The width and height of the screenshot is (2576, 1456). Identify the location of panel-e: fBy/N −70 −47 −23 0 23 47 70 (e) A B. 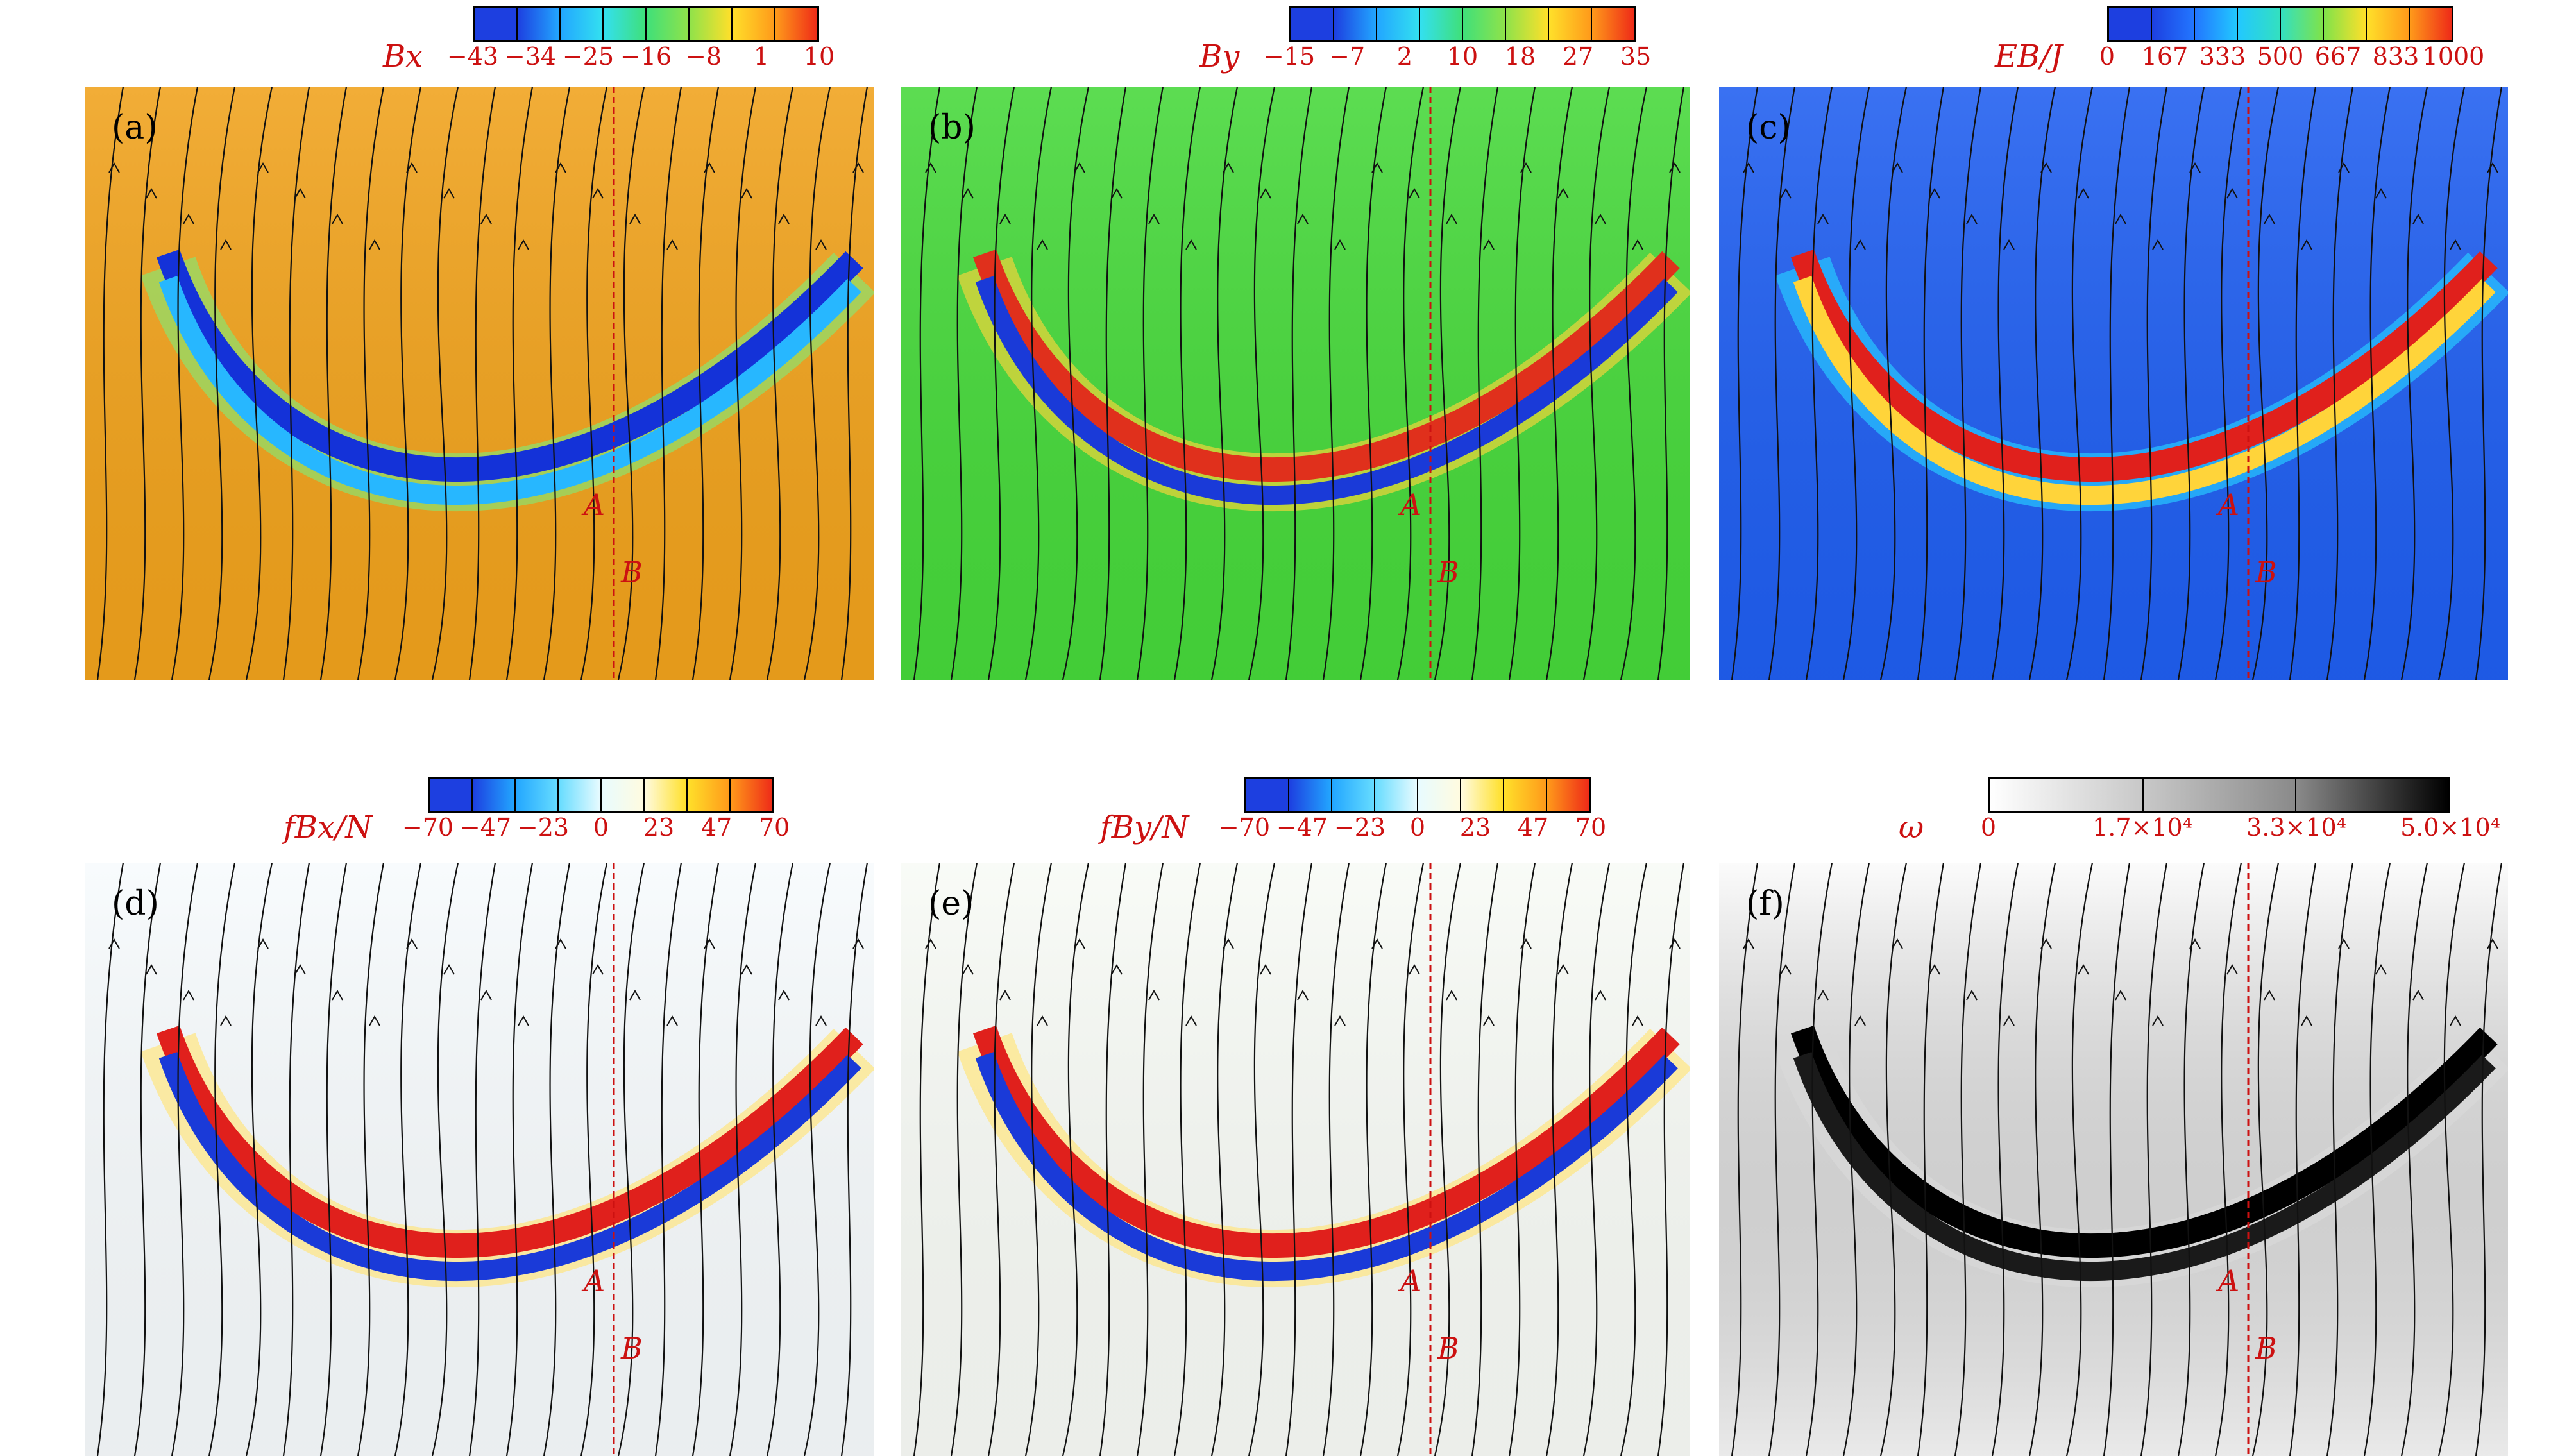
(1295, 1116).